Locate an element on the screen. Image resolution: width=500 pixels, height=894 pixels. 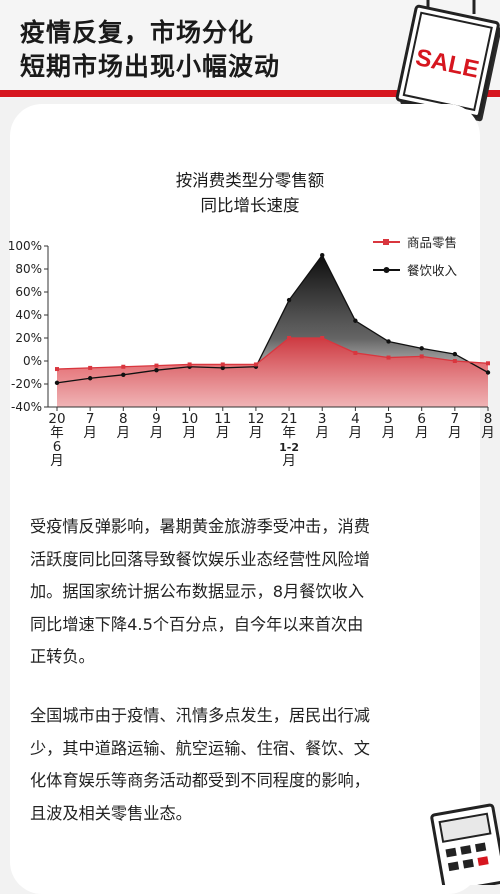
chart-marks is located at coordinates (272, 319).